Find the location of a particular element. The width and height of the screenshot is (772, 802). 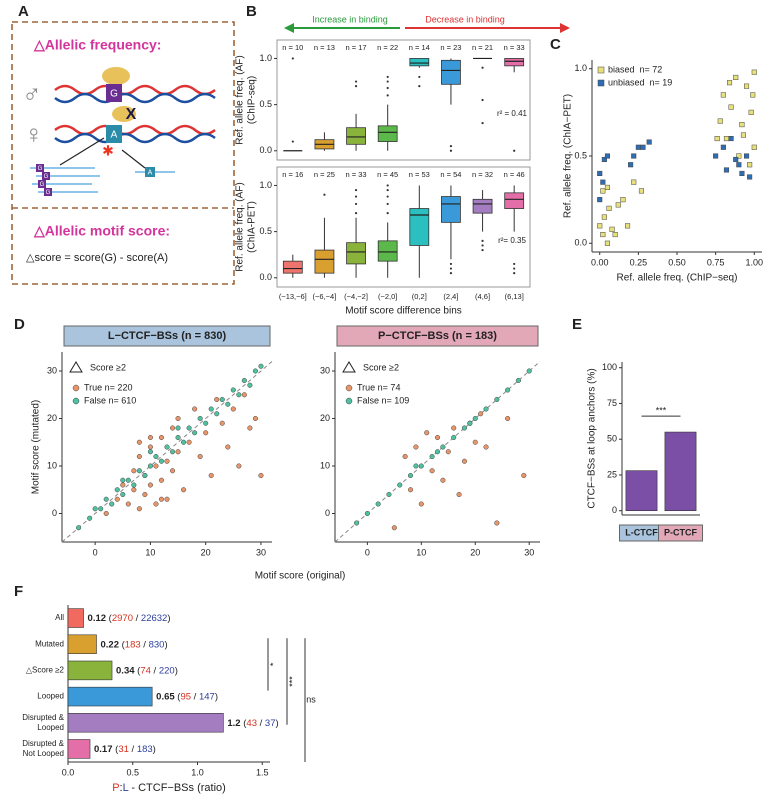

panel-label: D is located at coordinates (19, 324).